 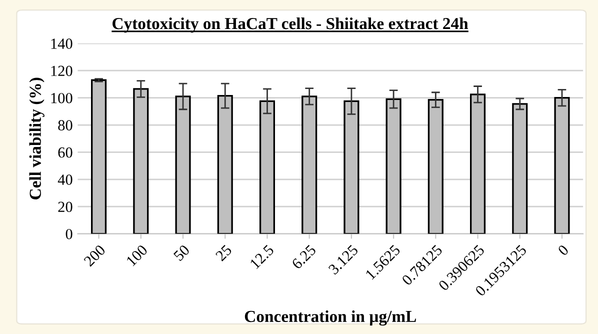 I want to click on x-tick-label: 6.25, so click(x=304, y=257).